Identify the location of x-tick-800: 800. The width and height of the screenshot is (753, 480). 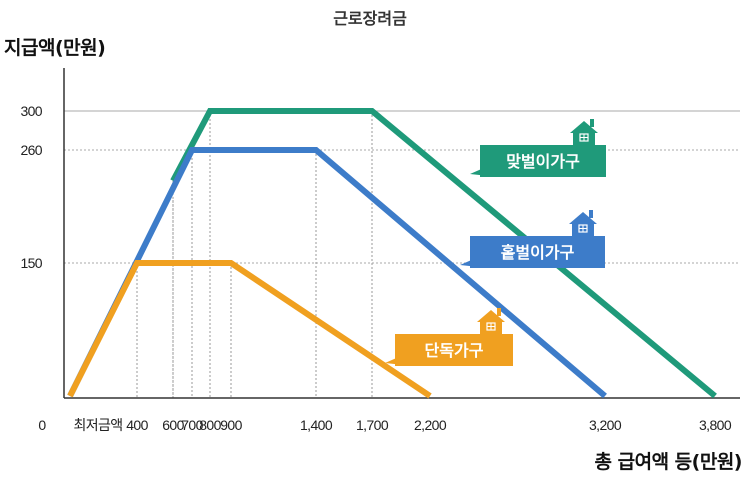
(210, 425).